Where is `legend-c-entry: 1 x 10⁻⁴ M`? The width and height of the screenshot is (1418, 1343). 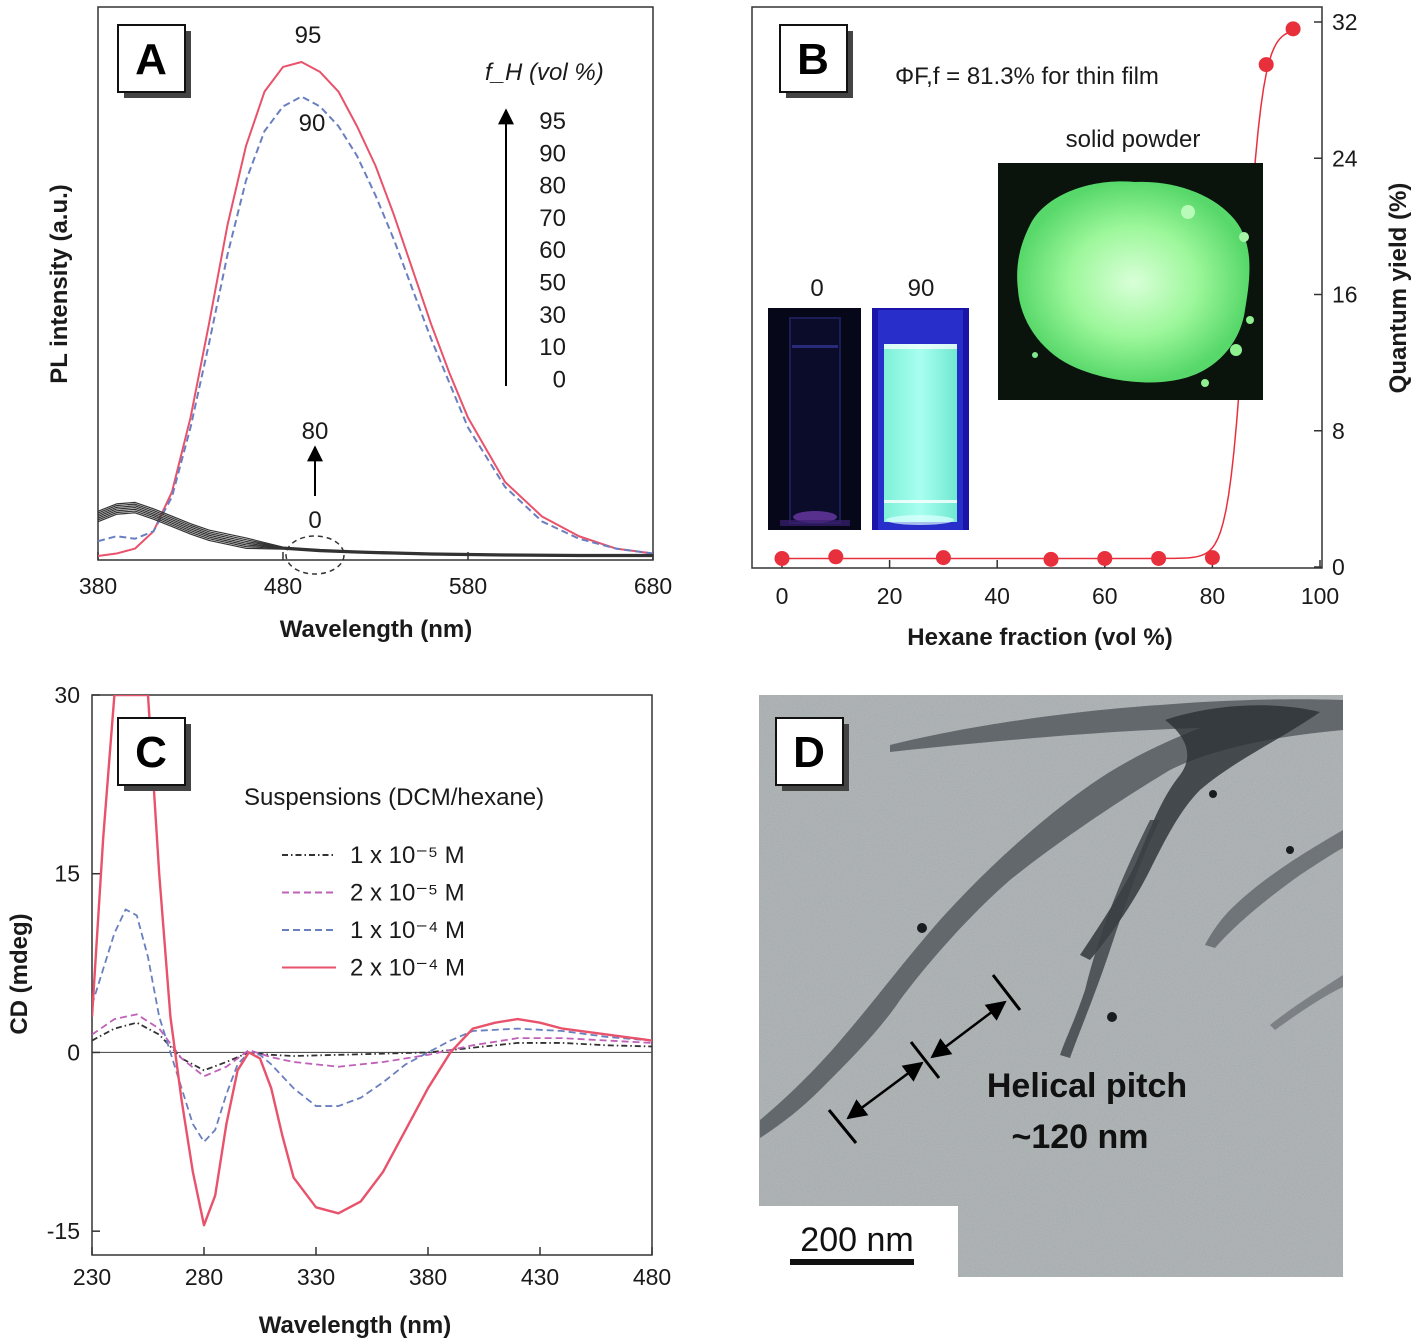
legend-c-entry: 1 x 10⁻⁴ M is located at coordinates (407, 930).